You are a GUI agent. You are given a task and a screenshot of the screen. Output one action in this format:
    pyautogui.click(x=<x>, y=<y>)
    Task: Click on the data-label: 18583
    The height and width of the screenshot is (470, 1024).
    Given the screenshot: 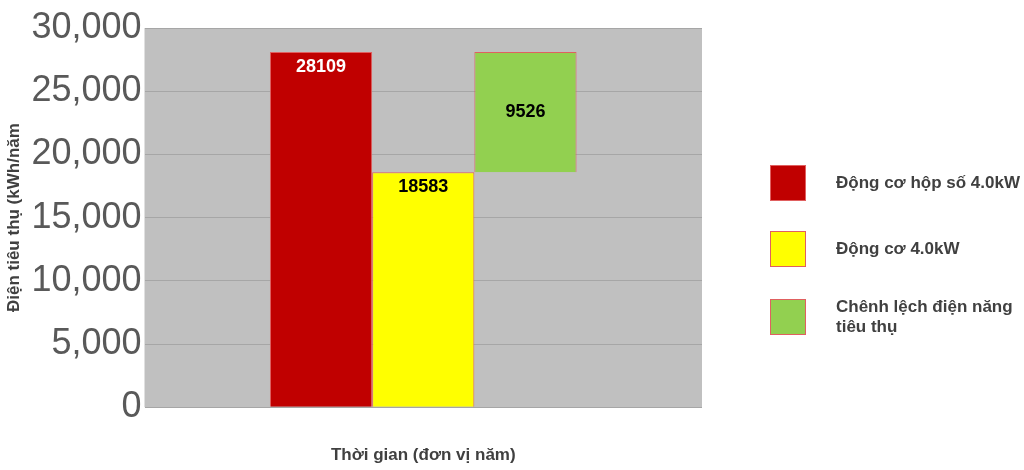 What is the action you would take?
    pyautogui.click(x=423, y=186)
    